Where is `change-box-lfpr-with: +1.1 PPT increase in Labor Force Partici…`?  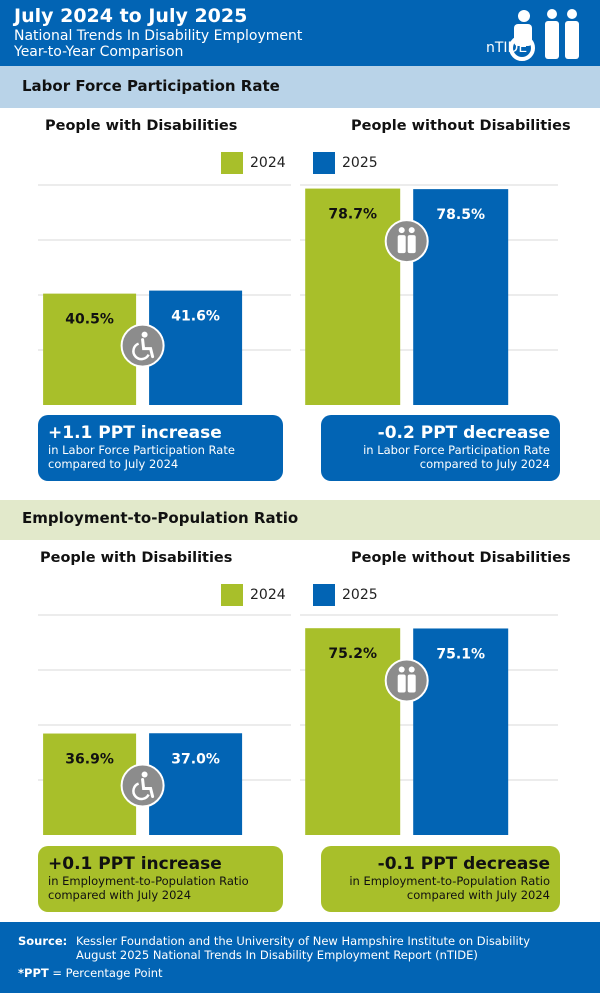
change-box-lfpr-with: +1.1 PPT increase in Labor Force Partici… is located at coordinates (160, 448).